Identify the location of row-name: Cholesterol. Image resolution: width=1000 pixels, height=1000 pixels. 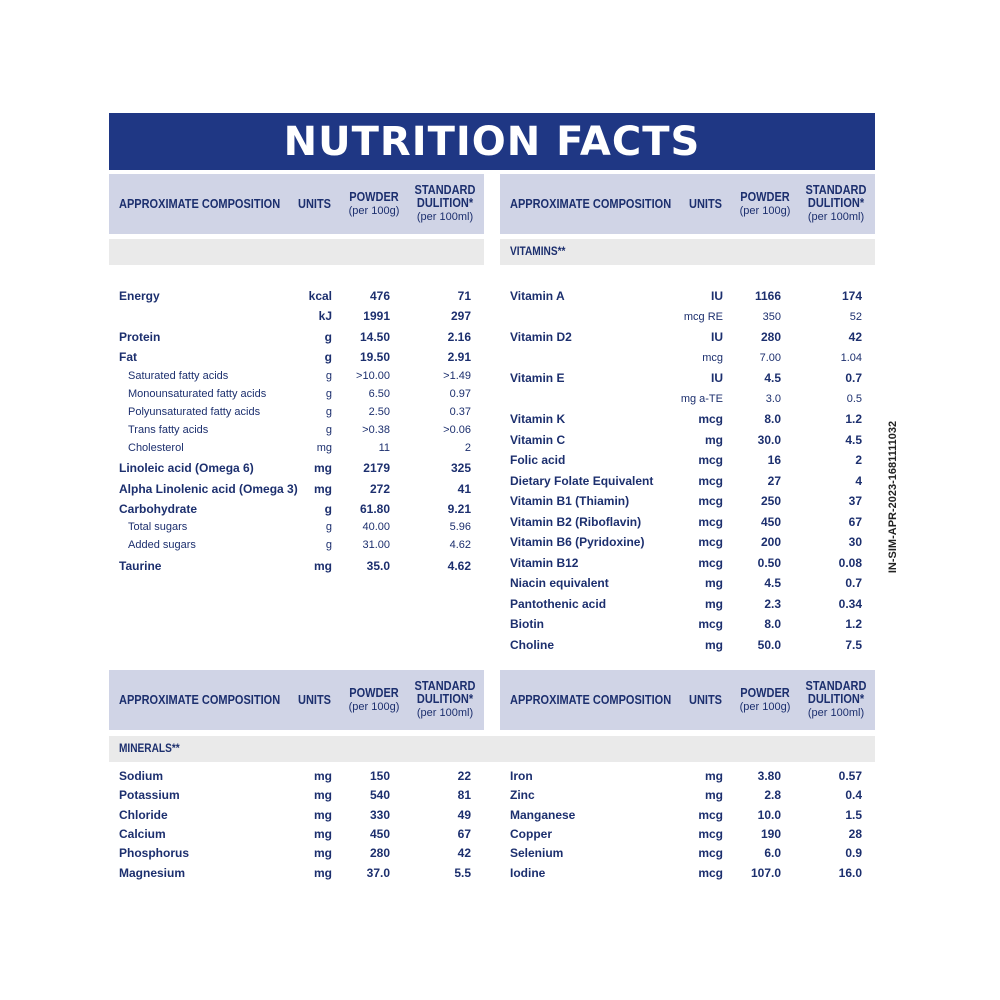
(156, 448).